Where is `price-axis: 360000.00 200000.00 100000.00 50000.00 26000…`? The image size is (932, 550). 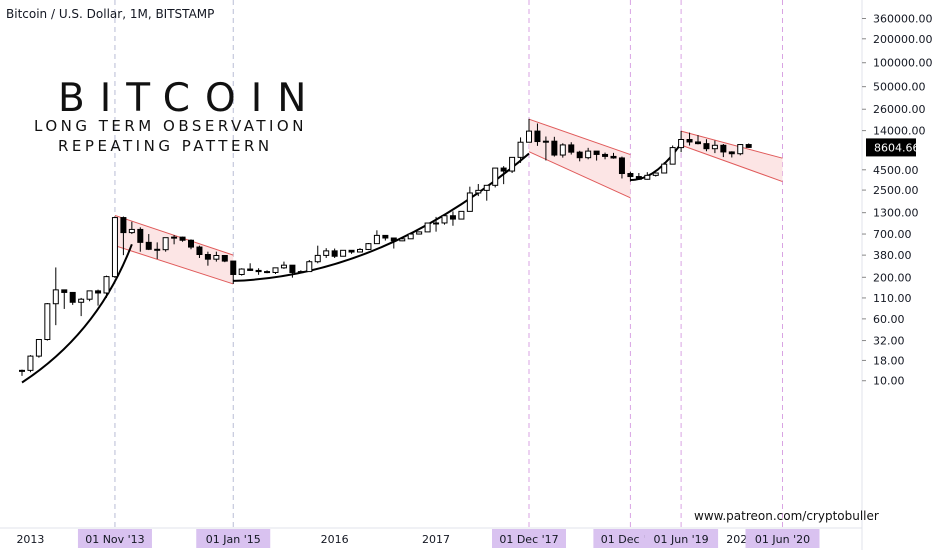 price-axis: 360000.00 200000.00 100000.00 50000.00 26000… is located at coordinates (896, 275).